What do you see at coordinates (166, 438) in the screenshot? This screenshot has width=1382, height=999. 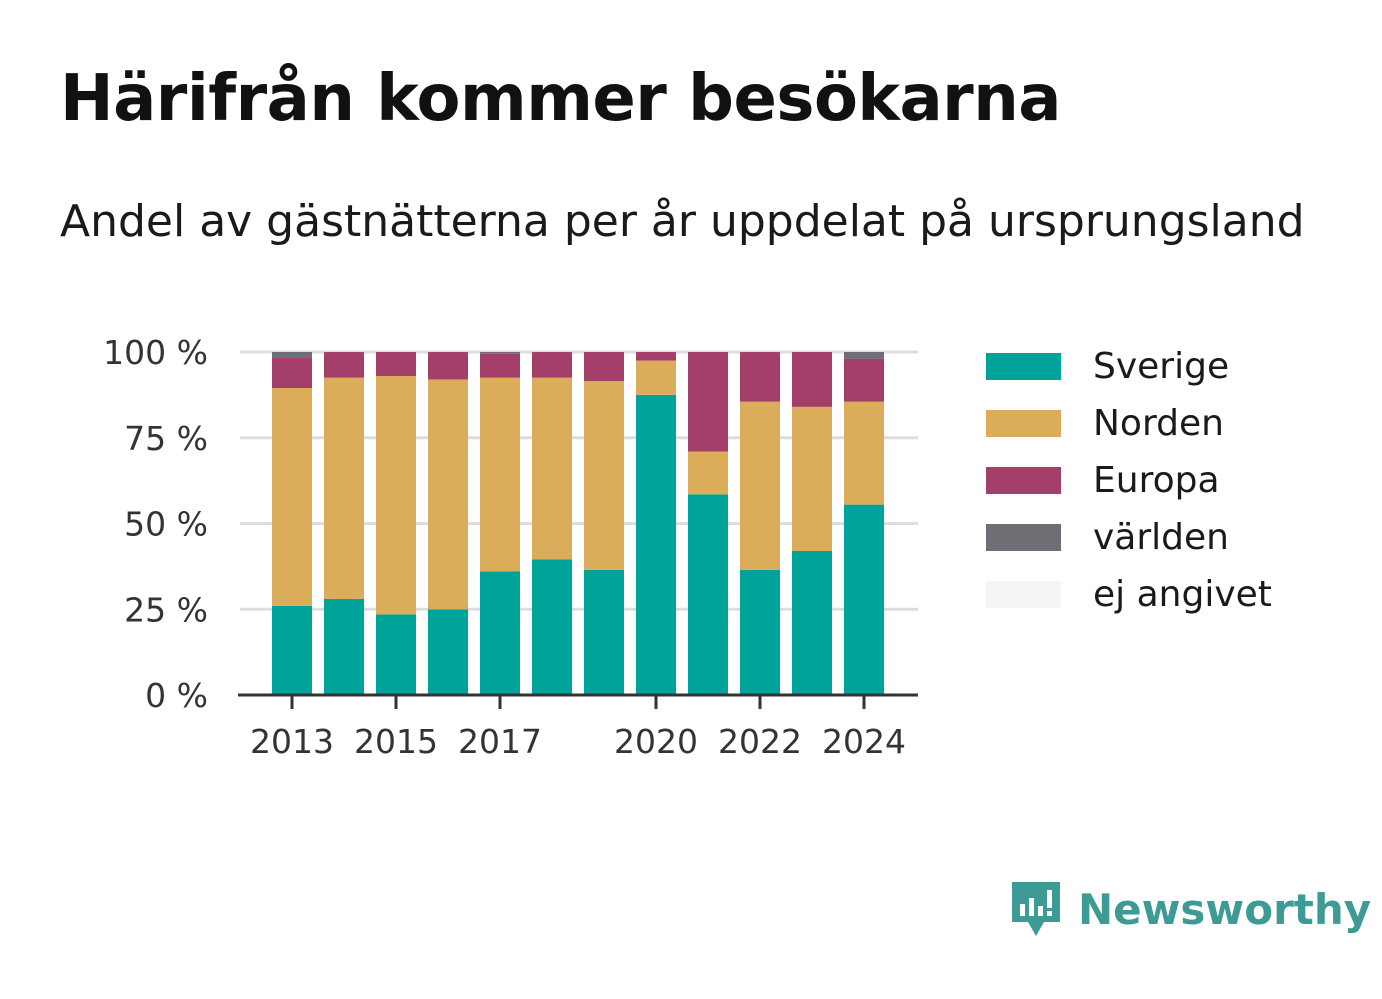 I see `y-tick-label: 75 %` at bounding box center [166, 438].